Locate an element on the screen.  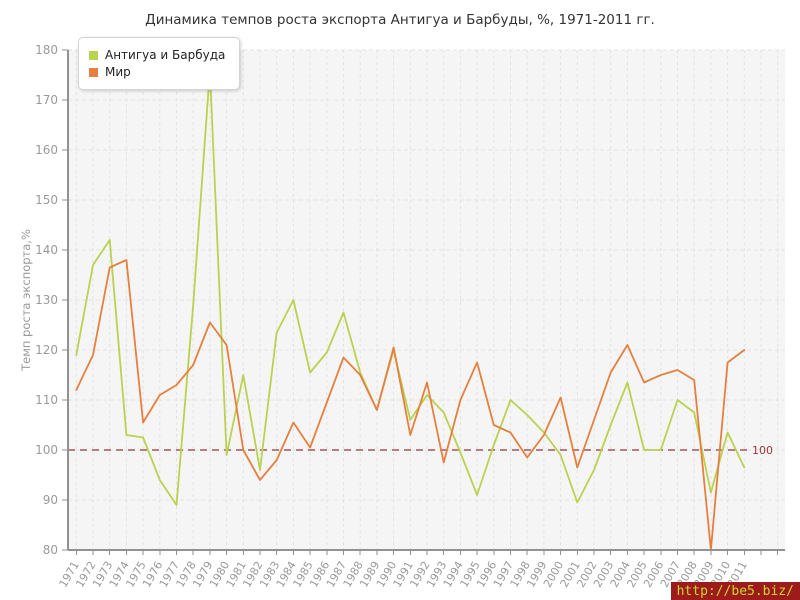
legend-item-antigua: Антигуа и Барбуда is located at coordinates (157, 55).